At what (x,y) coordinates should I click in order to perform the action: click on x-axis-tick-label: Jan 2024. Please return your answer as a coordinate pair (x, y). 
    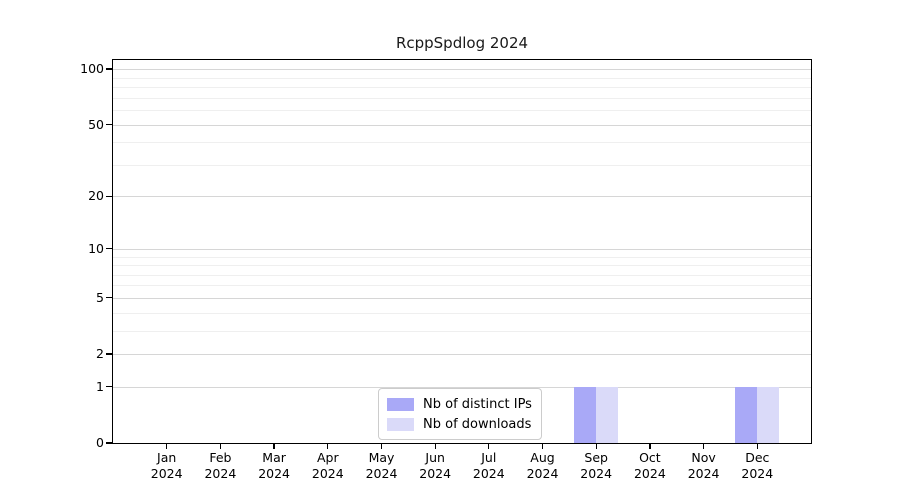
    Looking at the image, I should click on (166, 465).